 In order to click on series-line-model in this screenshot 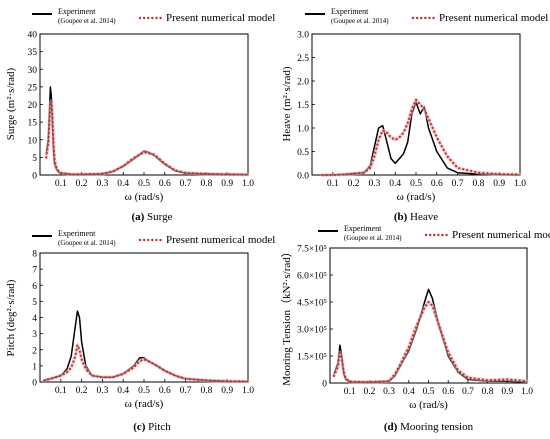, I will do `click(430, 342)`.